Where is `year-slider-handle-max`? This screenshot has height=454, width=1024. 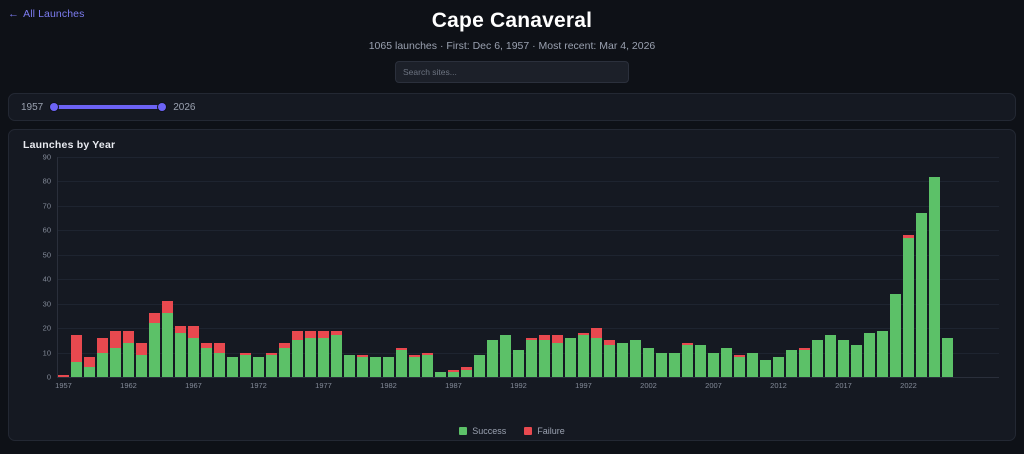 year-slider-handle-max is located at coordinates (162, 107).